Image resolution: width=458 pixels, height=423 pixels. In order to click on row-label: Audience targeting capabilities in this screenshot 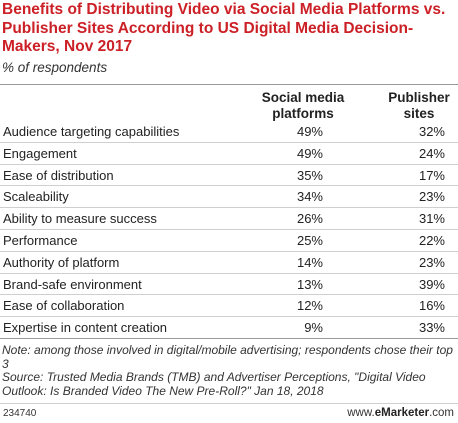, I will do `click(91, 131)`.